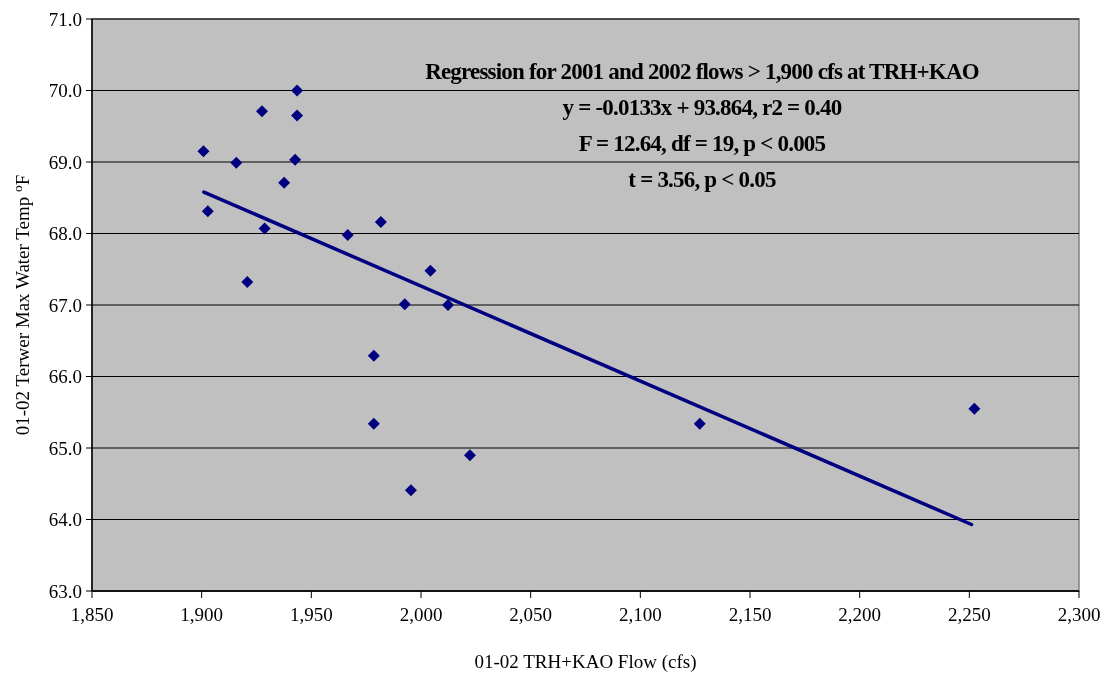 The height and width of the screenshot is (677, 1104). Describe the element at coordinates (65, 591) in the screenshot. I see `y-tick-label: 63.0` at that location.